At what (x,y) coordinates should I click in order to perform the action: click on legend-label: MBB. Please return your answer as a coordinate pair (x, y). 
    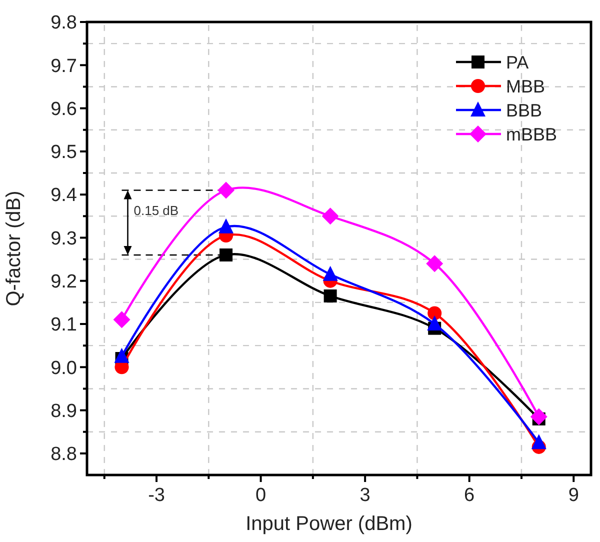
    Looking at the image, I should click on (526, 86).